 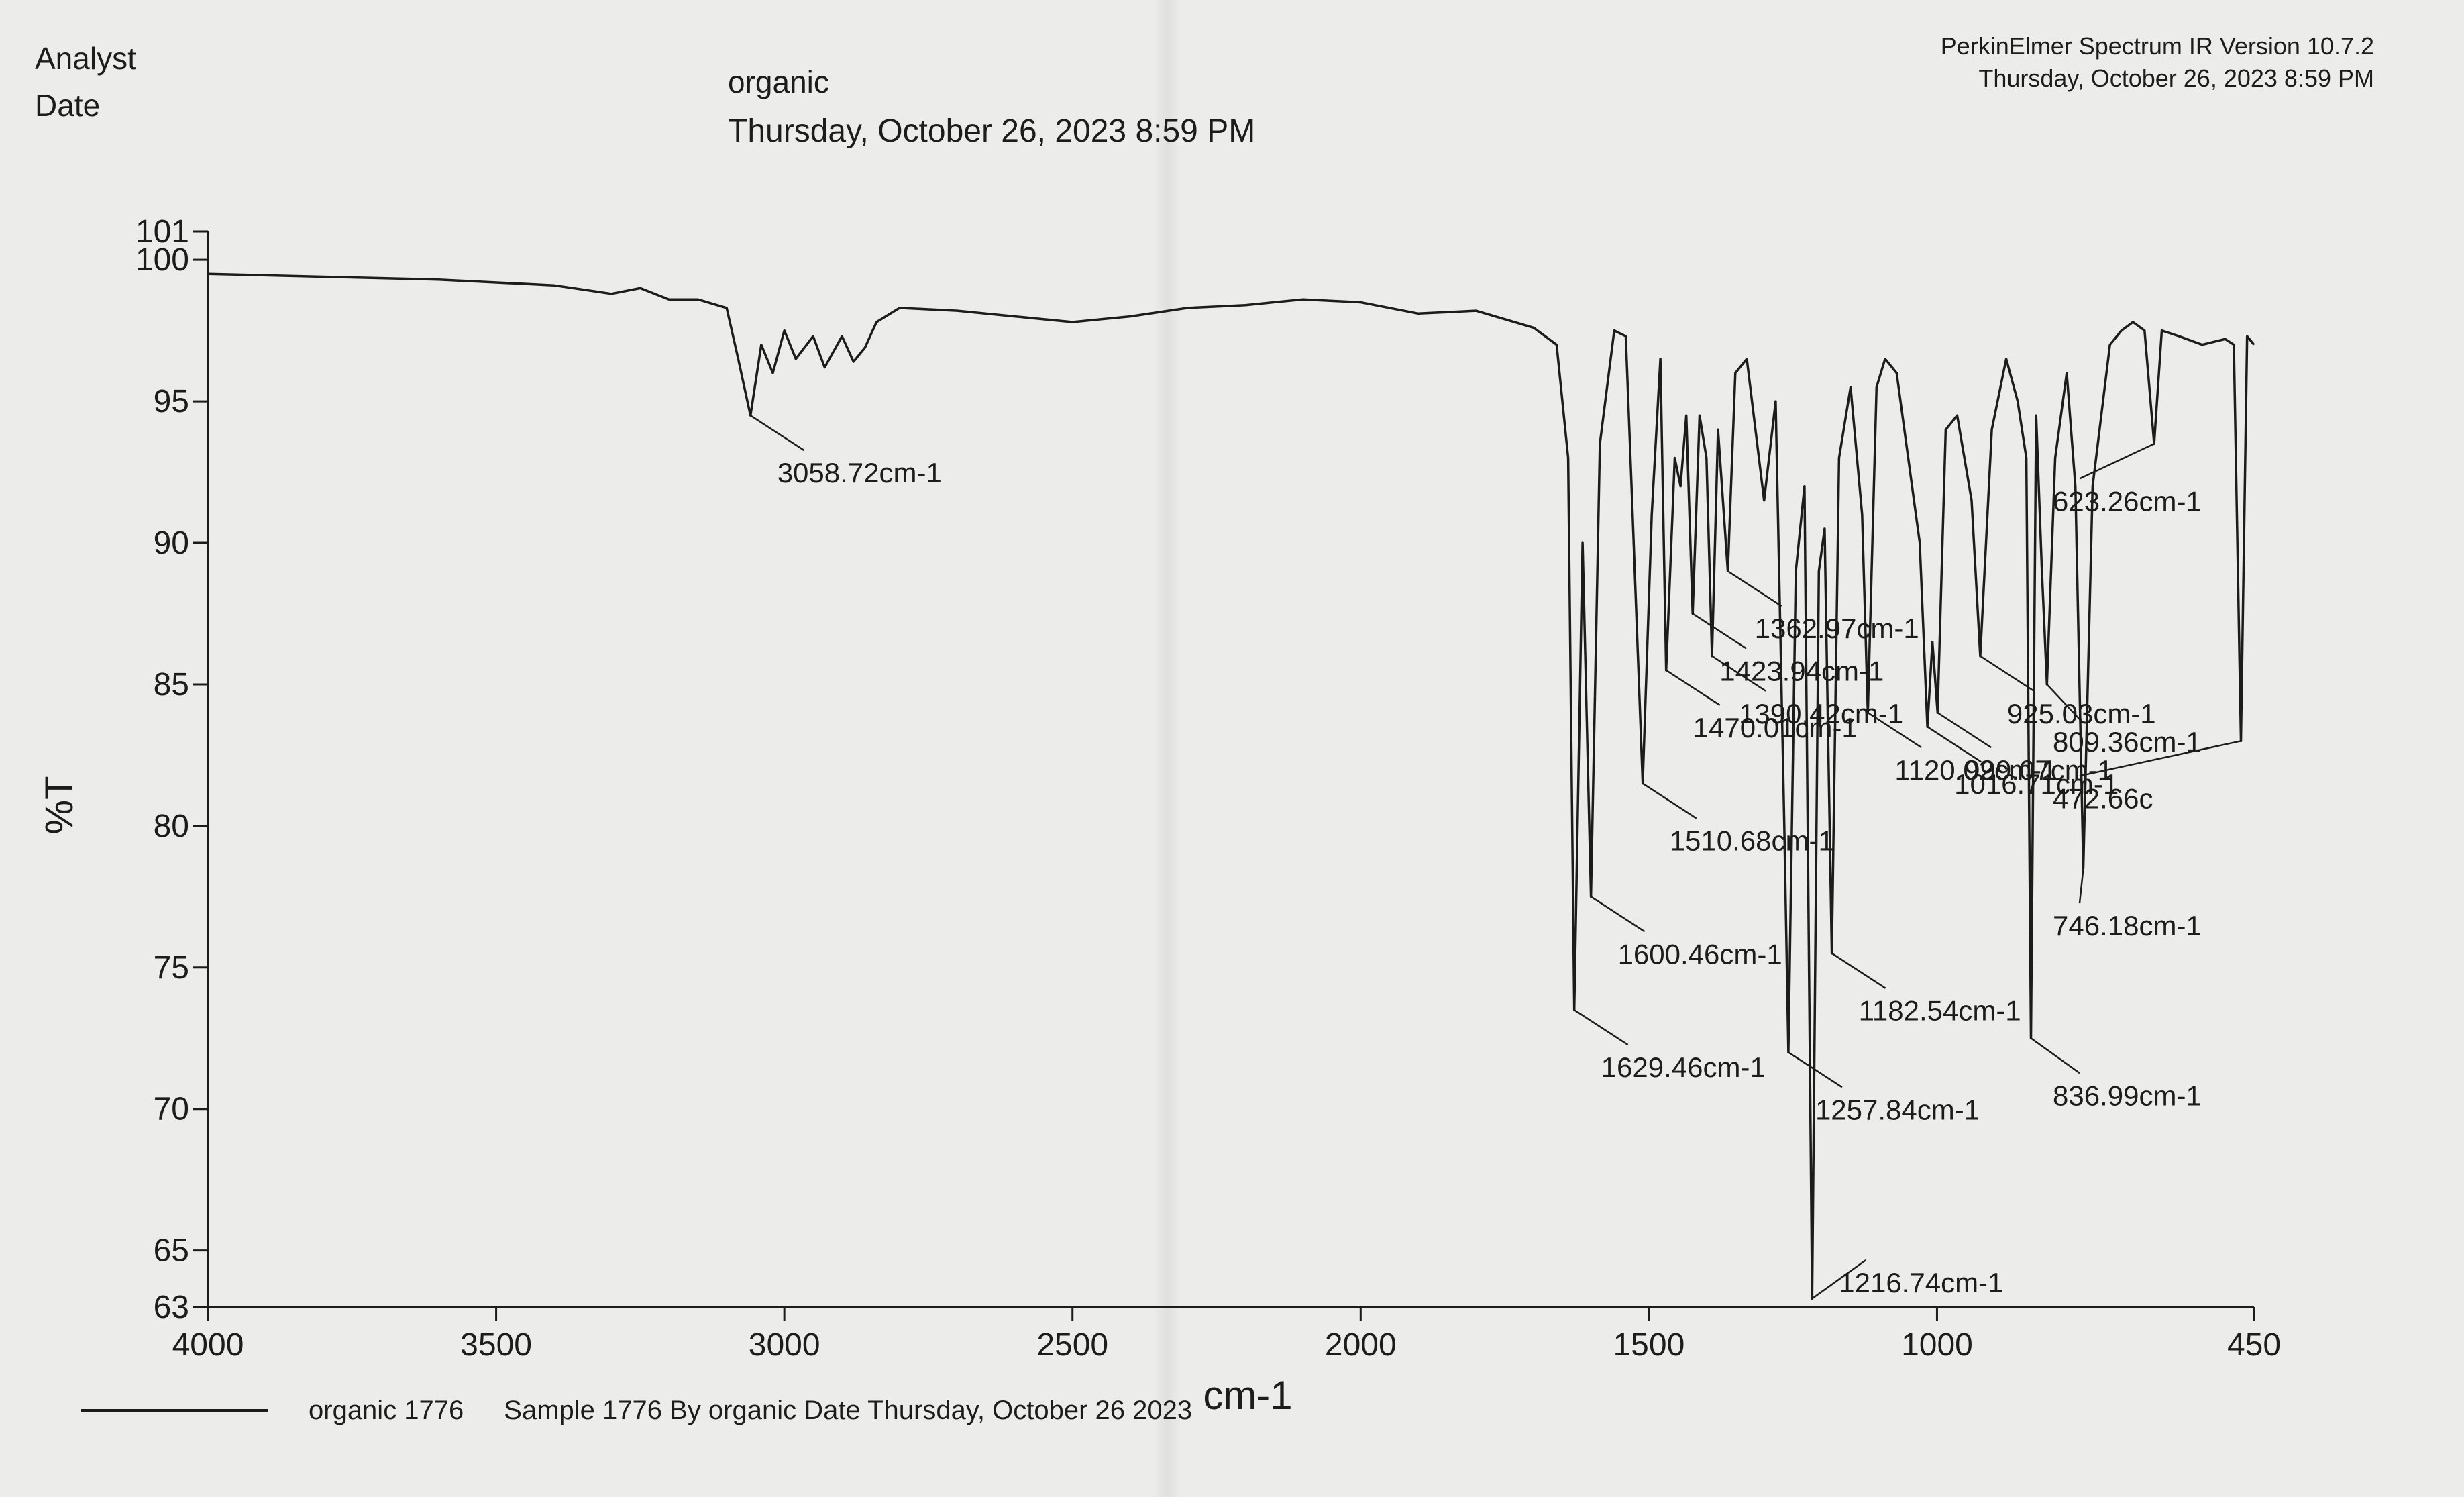 I want to click on y-tick-label: 95, so click(x=172, y=401).